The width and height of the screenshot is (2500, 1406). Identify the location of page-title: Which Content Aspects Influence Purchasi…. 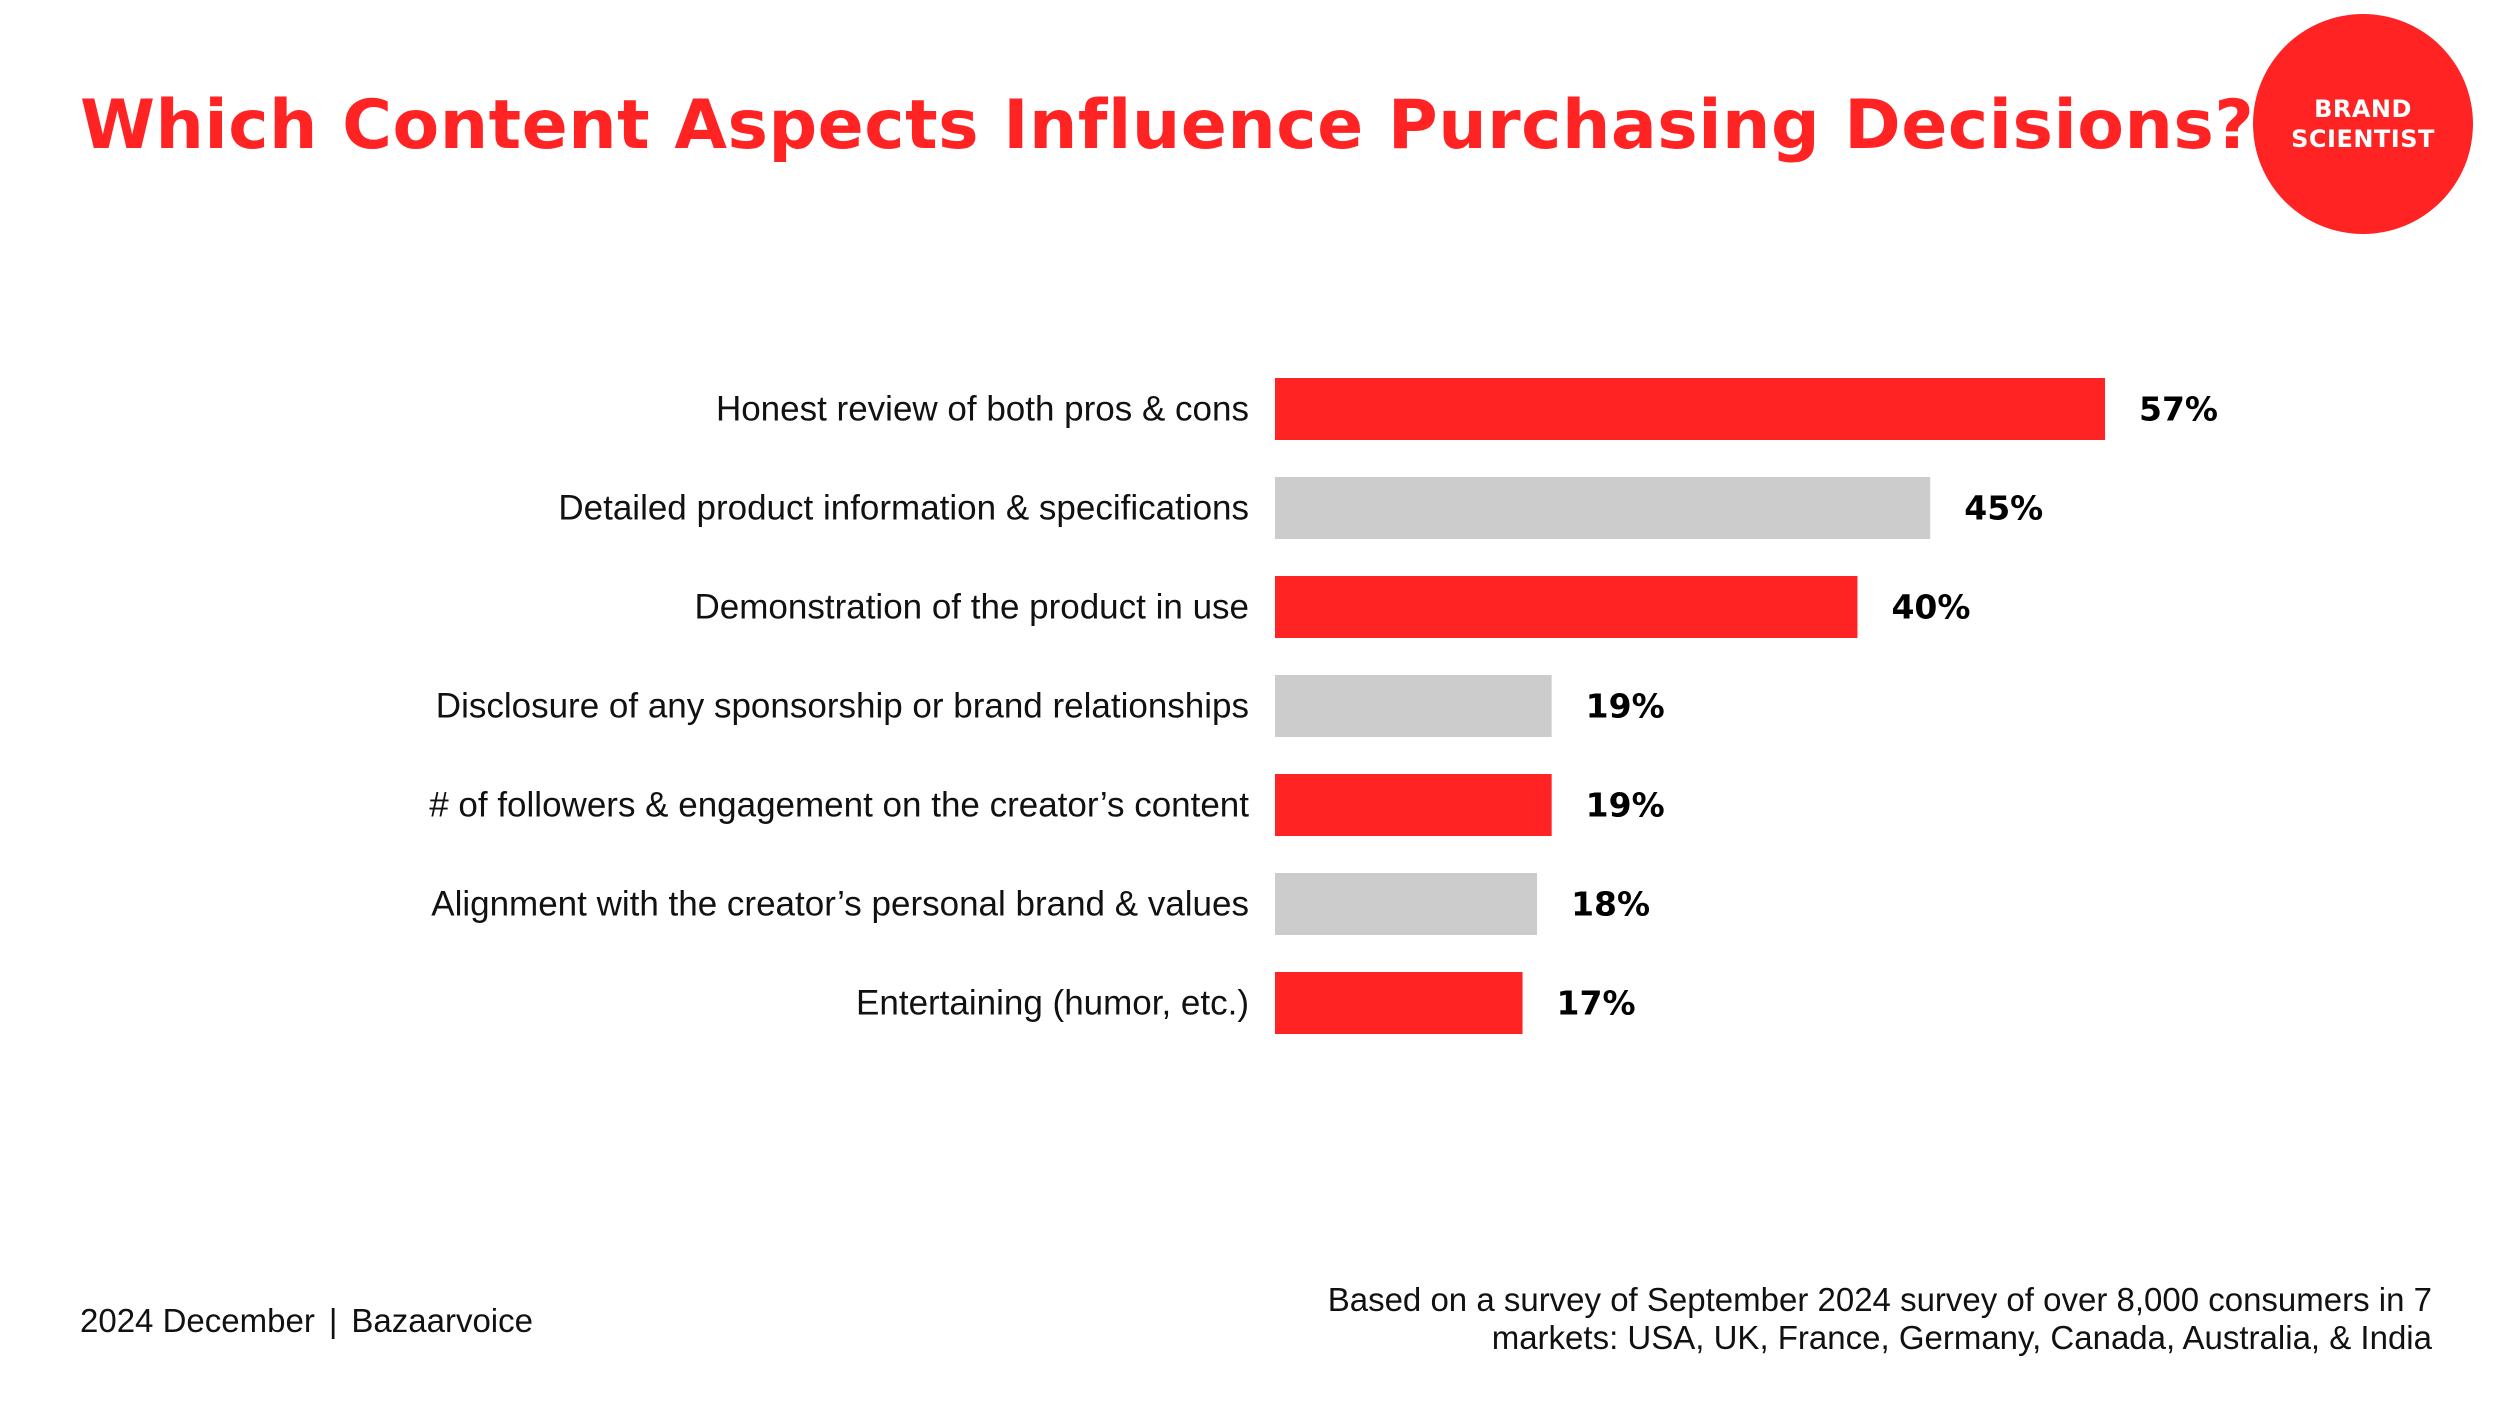
(1167, 125).